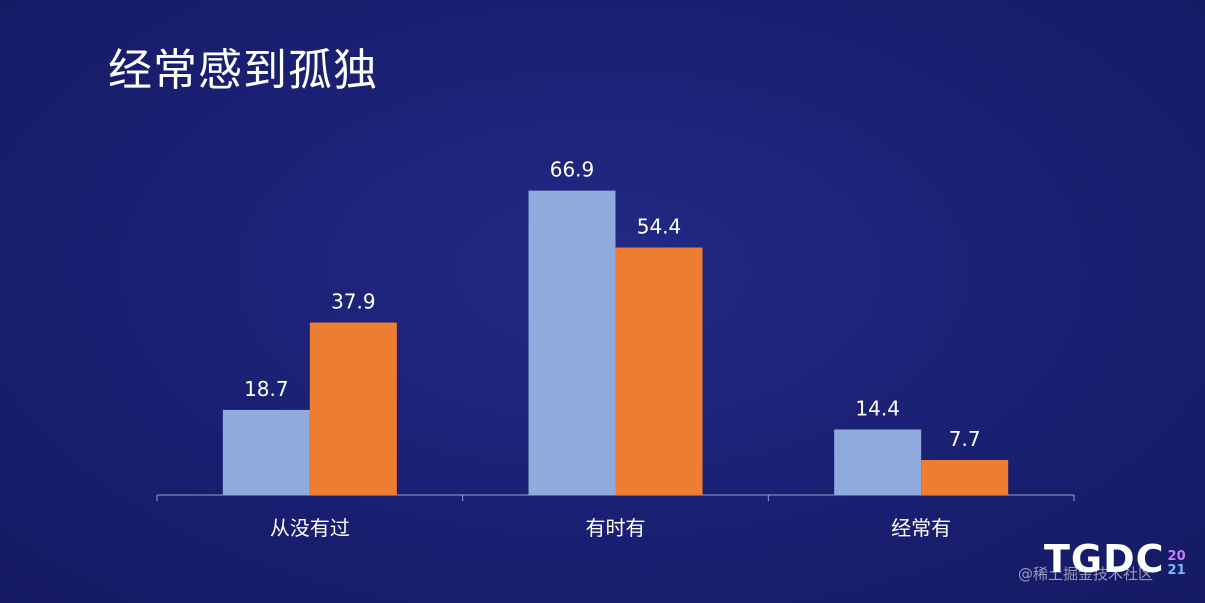 This screenshot has height=603, width=1205. Describe the element at coordinates (1086, 574) in the screenshot. I see `watermark: @稀土掘金技术社区` at that location.